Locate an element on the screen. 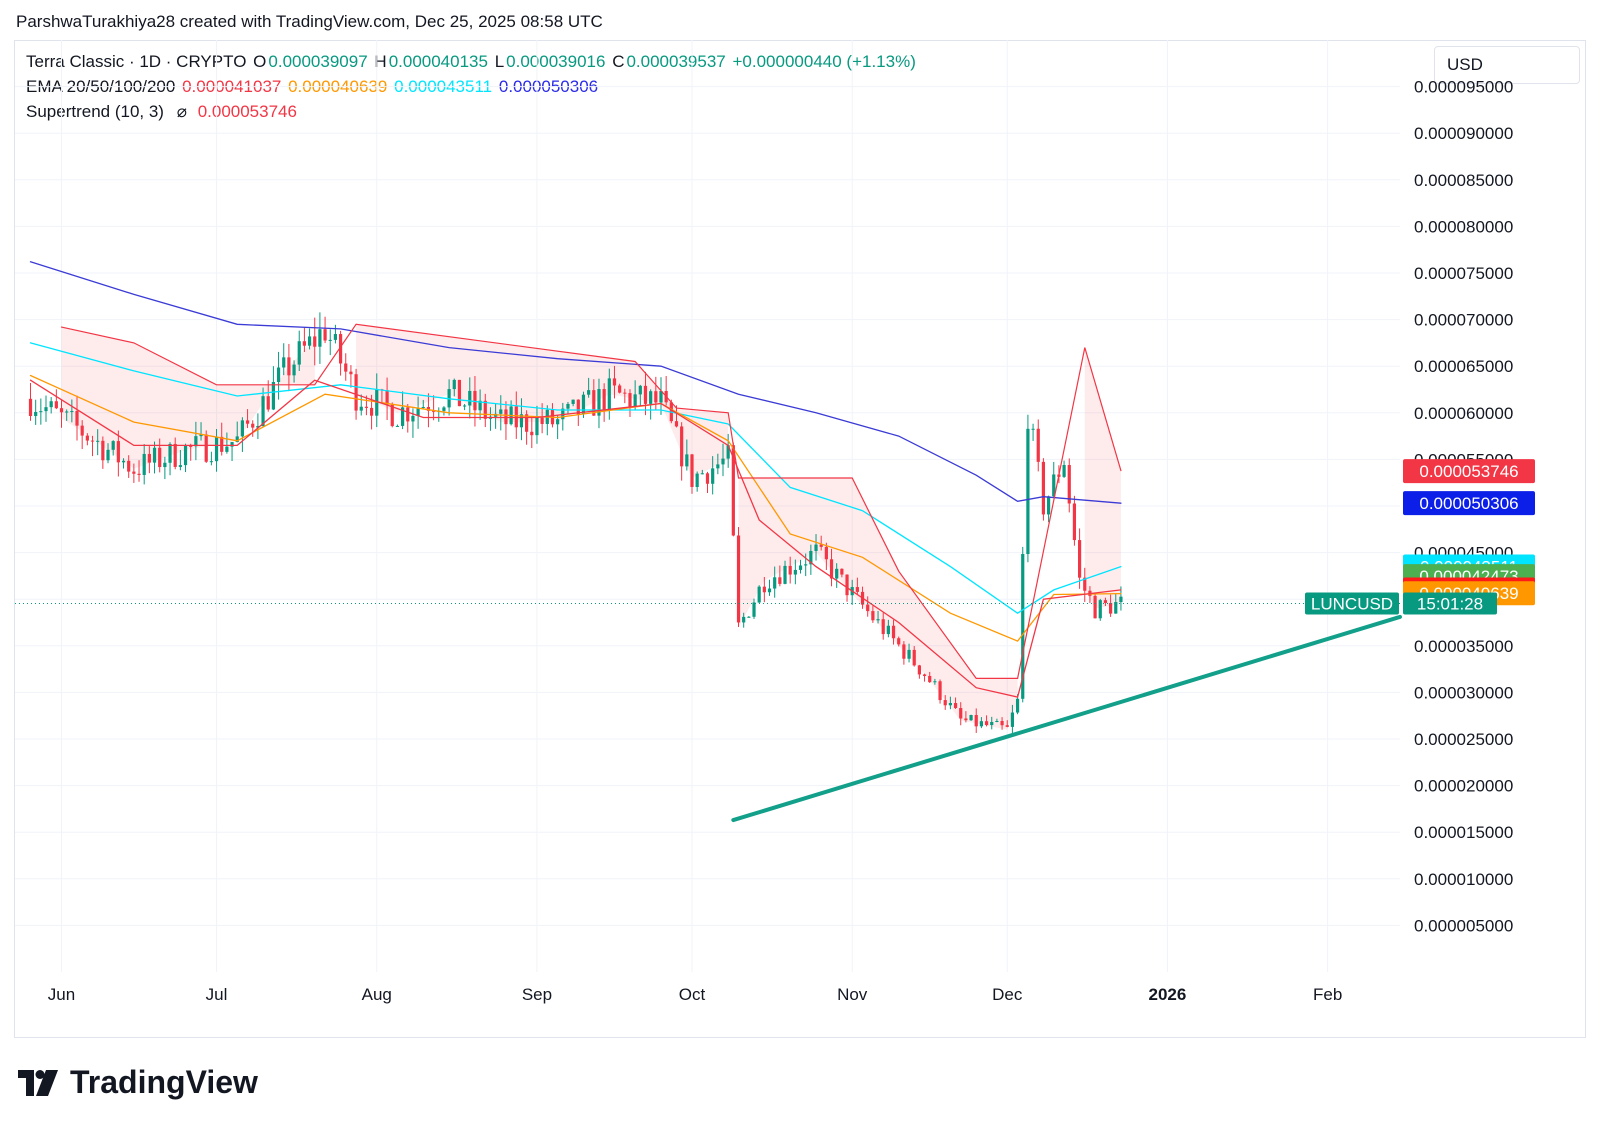 The height and width of the screenshot is (1121, 1600). ema200-value: 0.000050306 is located at coordinates (548, 86).